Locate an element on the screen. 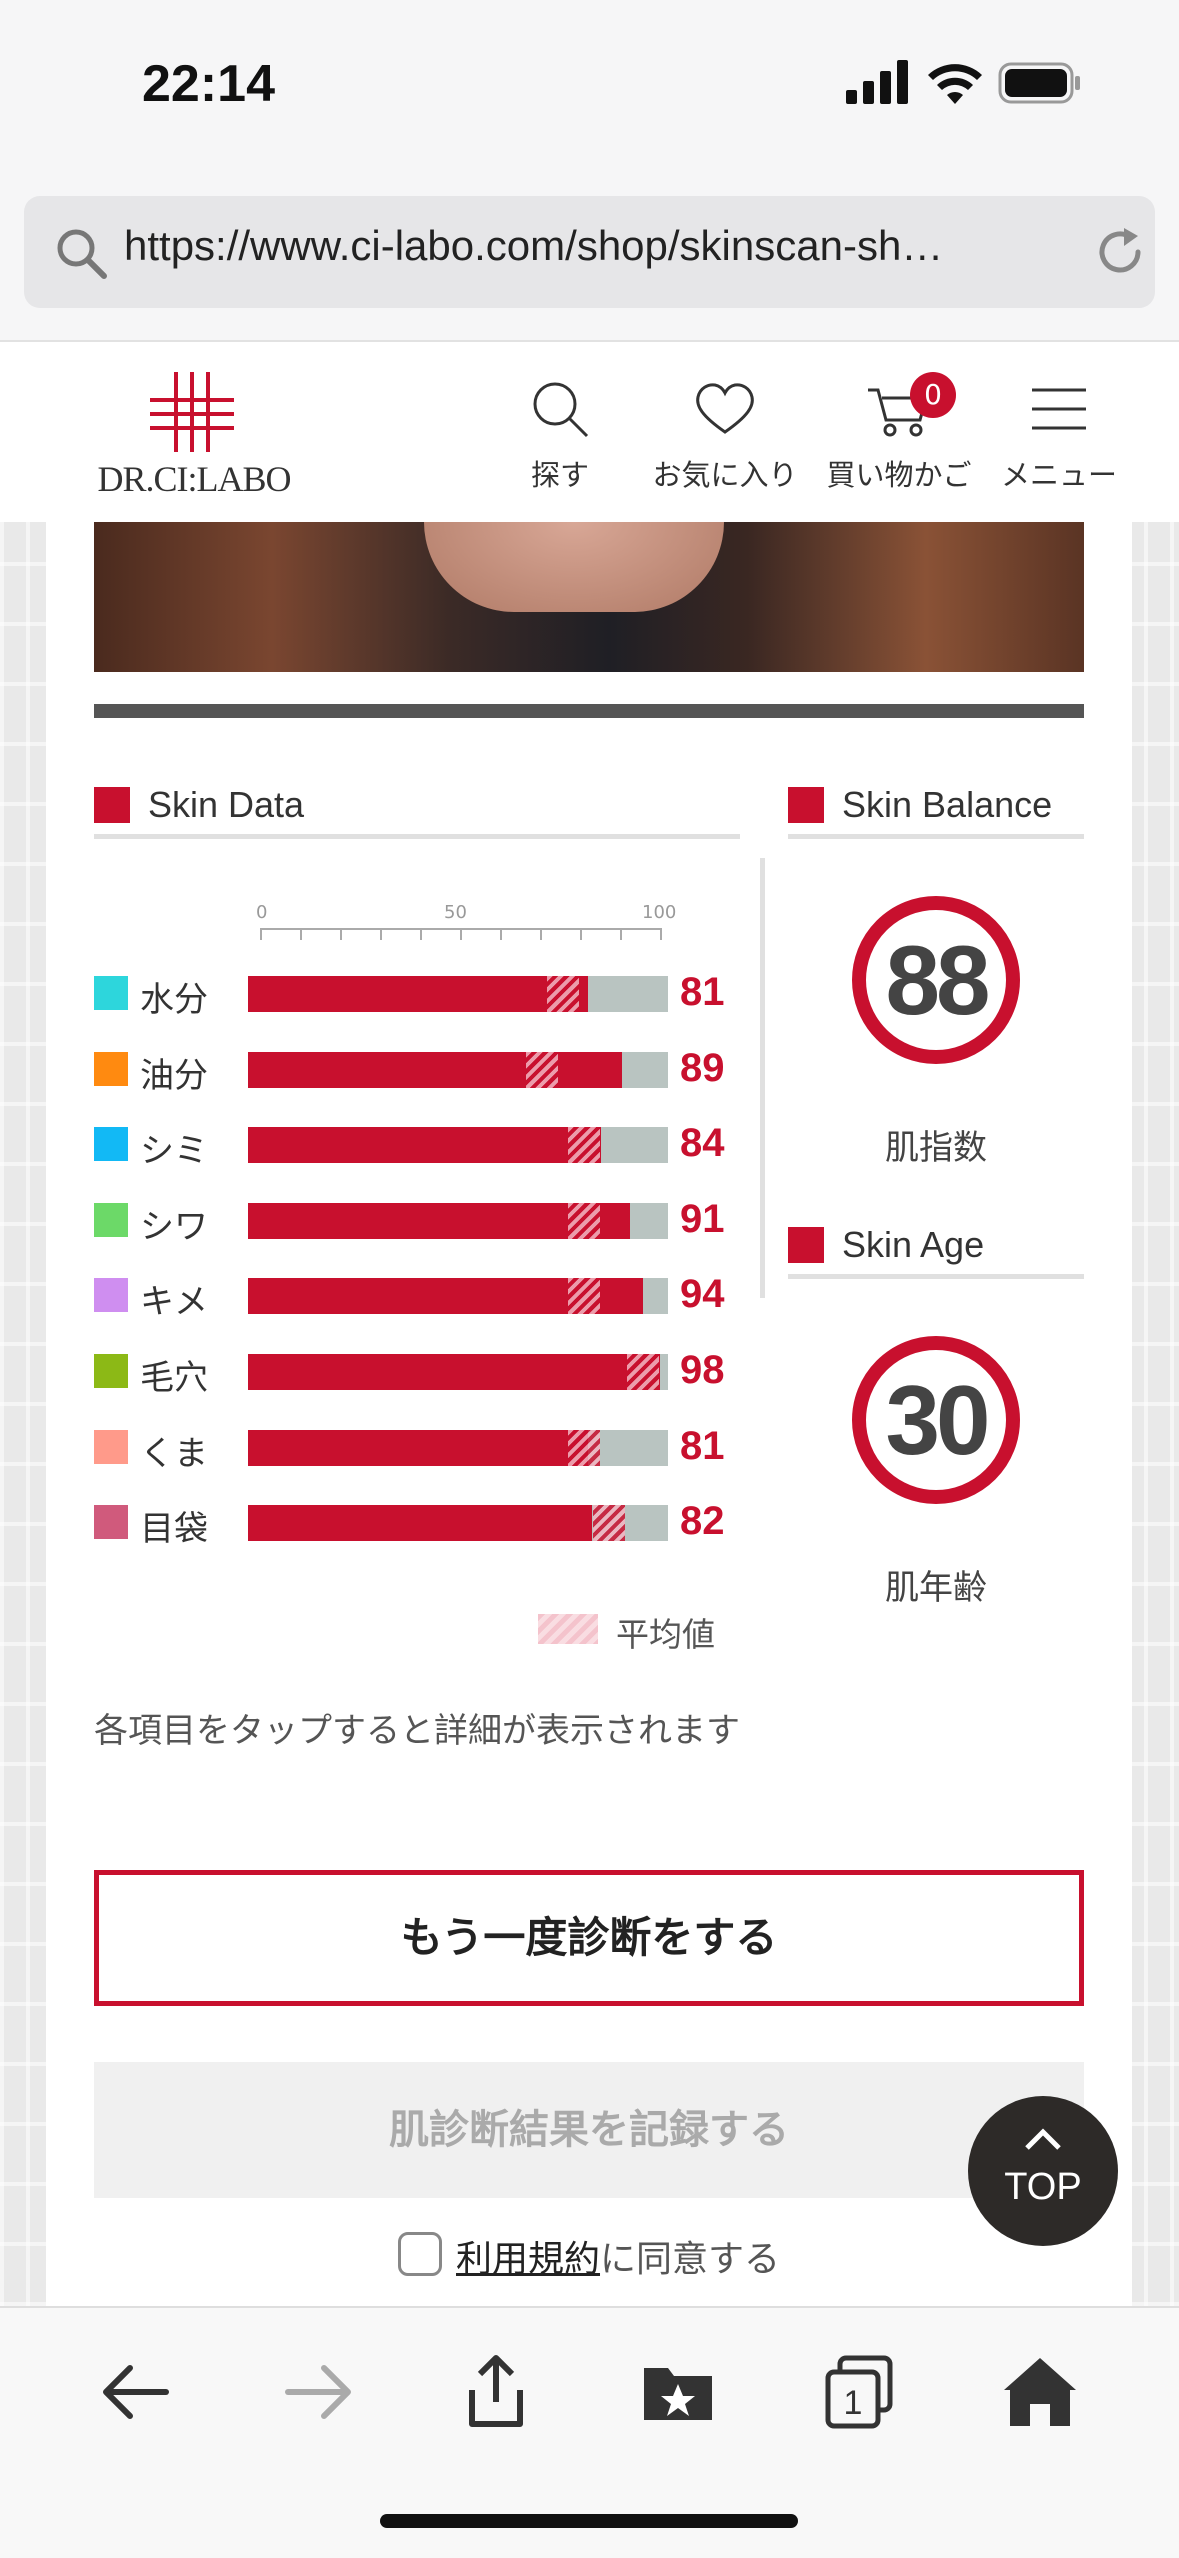  skin-age-value: 30 is located at coordinates (937, 1420).